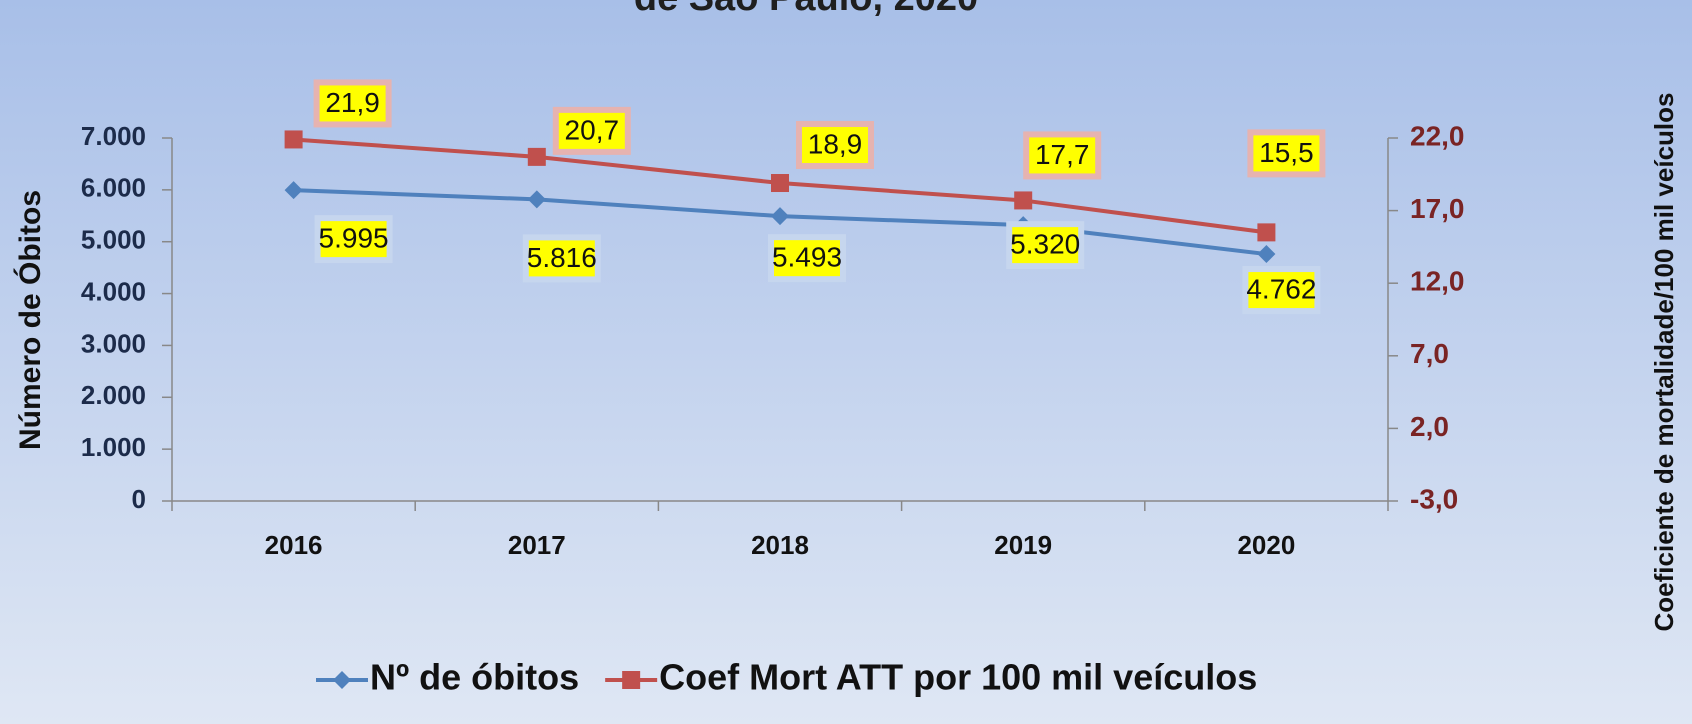 This screenshot has height=724, width=1692. I want to click on data-label: 17,7, so click(1062, 155).